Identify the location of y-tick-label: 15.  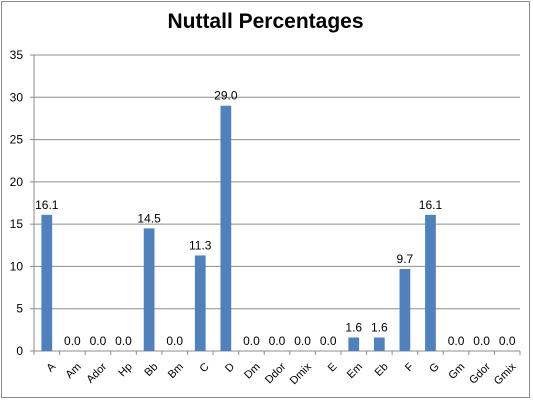
(17, 224).